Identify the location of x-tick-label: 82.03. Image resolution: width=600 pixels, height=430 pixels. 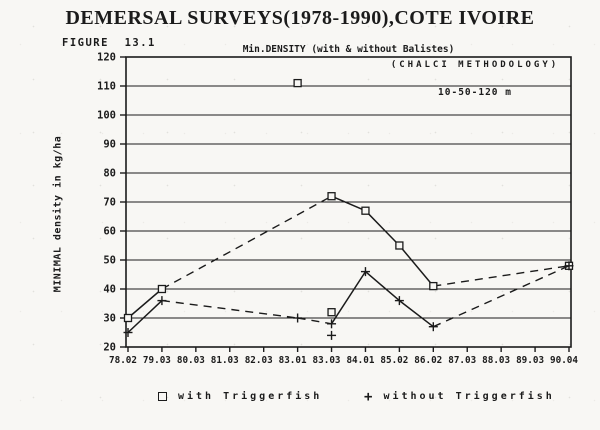
(259, 360).